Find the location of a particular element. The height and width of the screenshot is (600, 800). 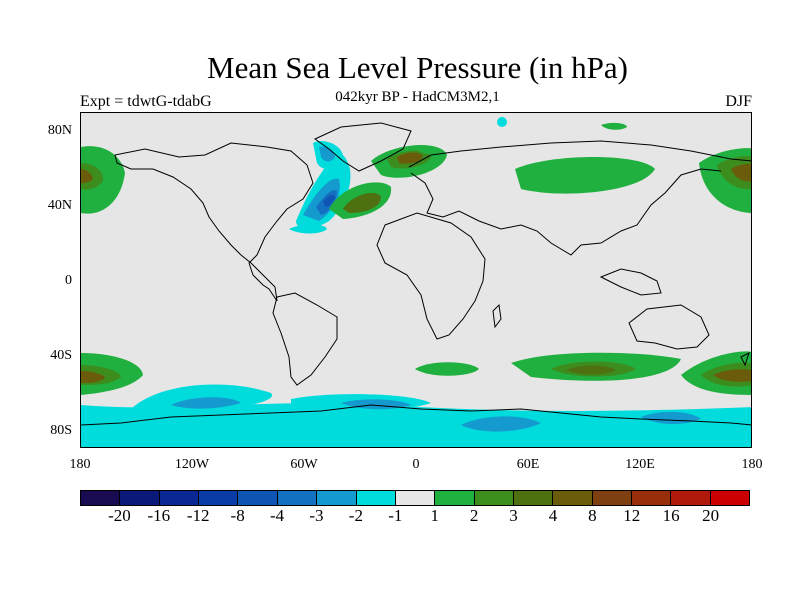

colorbar-label: -3 is located at coordinates (316, 515).